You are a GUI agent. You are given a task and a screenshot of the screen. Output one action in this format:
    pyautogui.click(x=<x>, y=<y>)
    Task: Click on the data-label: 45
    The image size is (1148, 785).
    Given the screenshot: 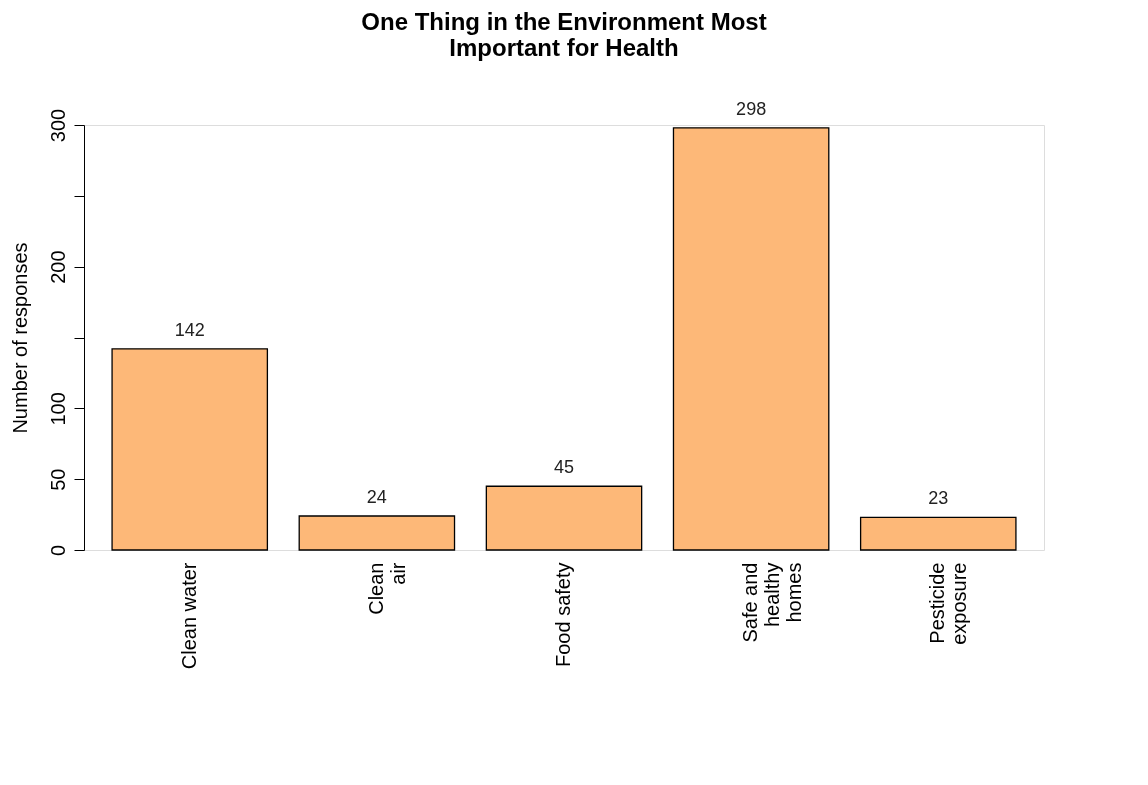 What is the action you would take?
    pyautogui.click(x=564, y=467)
    